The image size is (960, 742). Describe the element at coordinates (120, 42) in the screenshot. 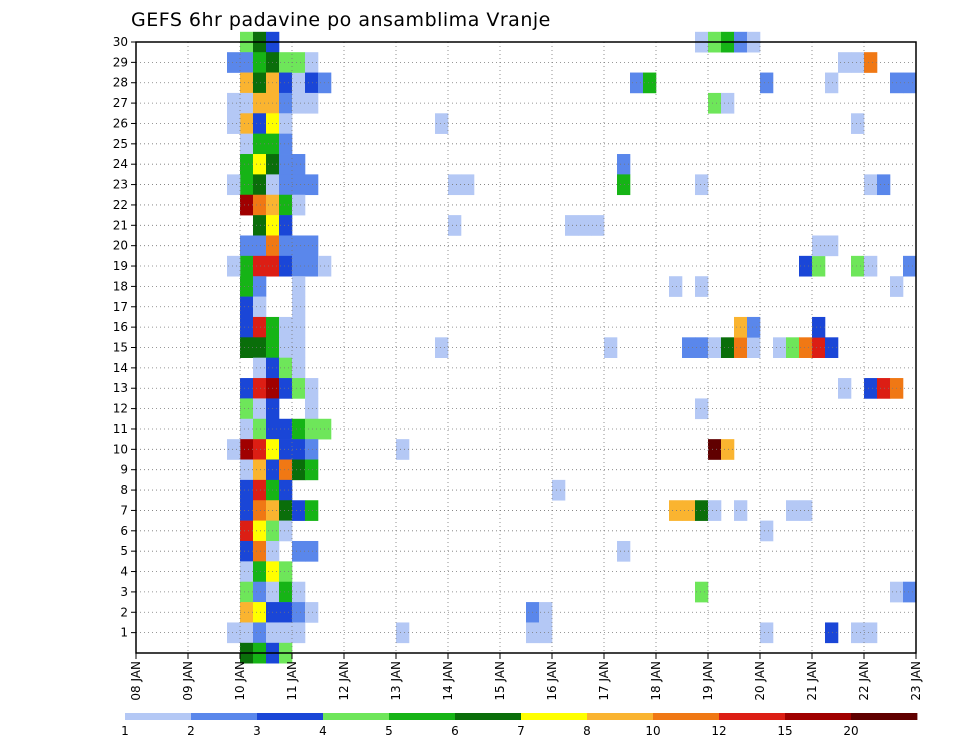

I see `y-tick-label: 30` at that location.